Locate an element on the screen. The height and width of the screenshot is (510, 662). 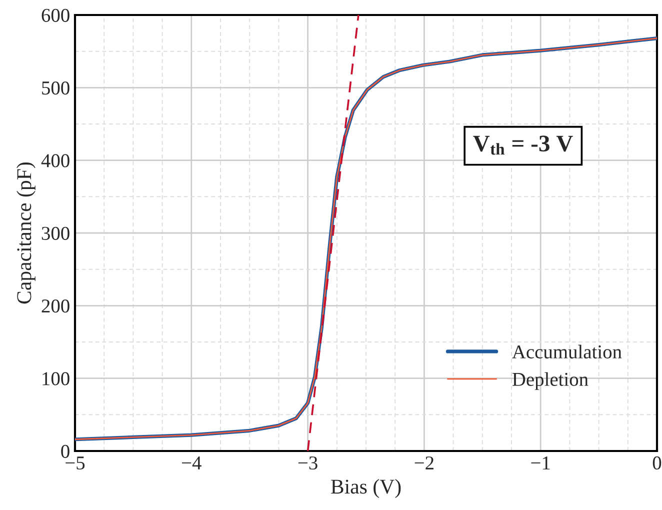
y-axis-title: Capacitance (pF) is located at coordinates (26, 233).